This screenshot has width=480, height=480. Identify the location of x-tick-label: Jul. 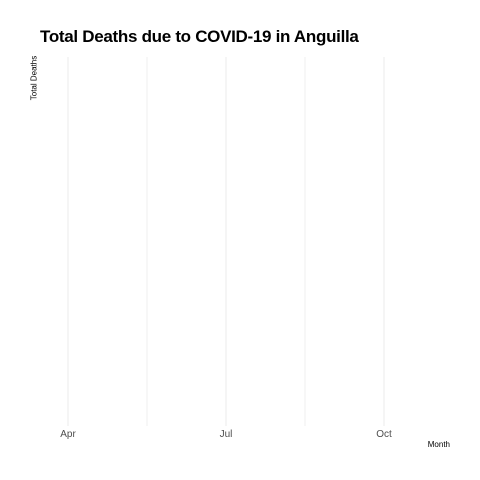
(226, 434).